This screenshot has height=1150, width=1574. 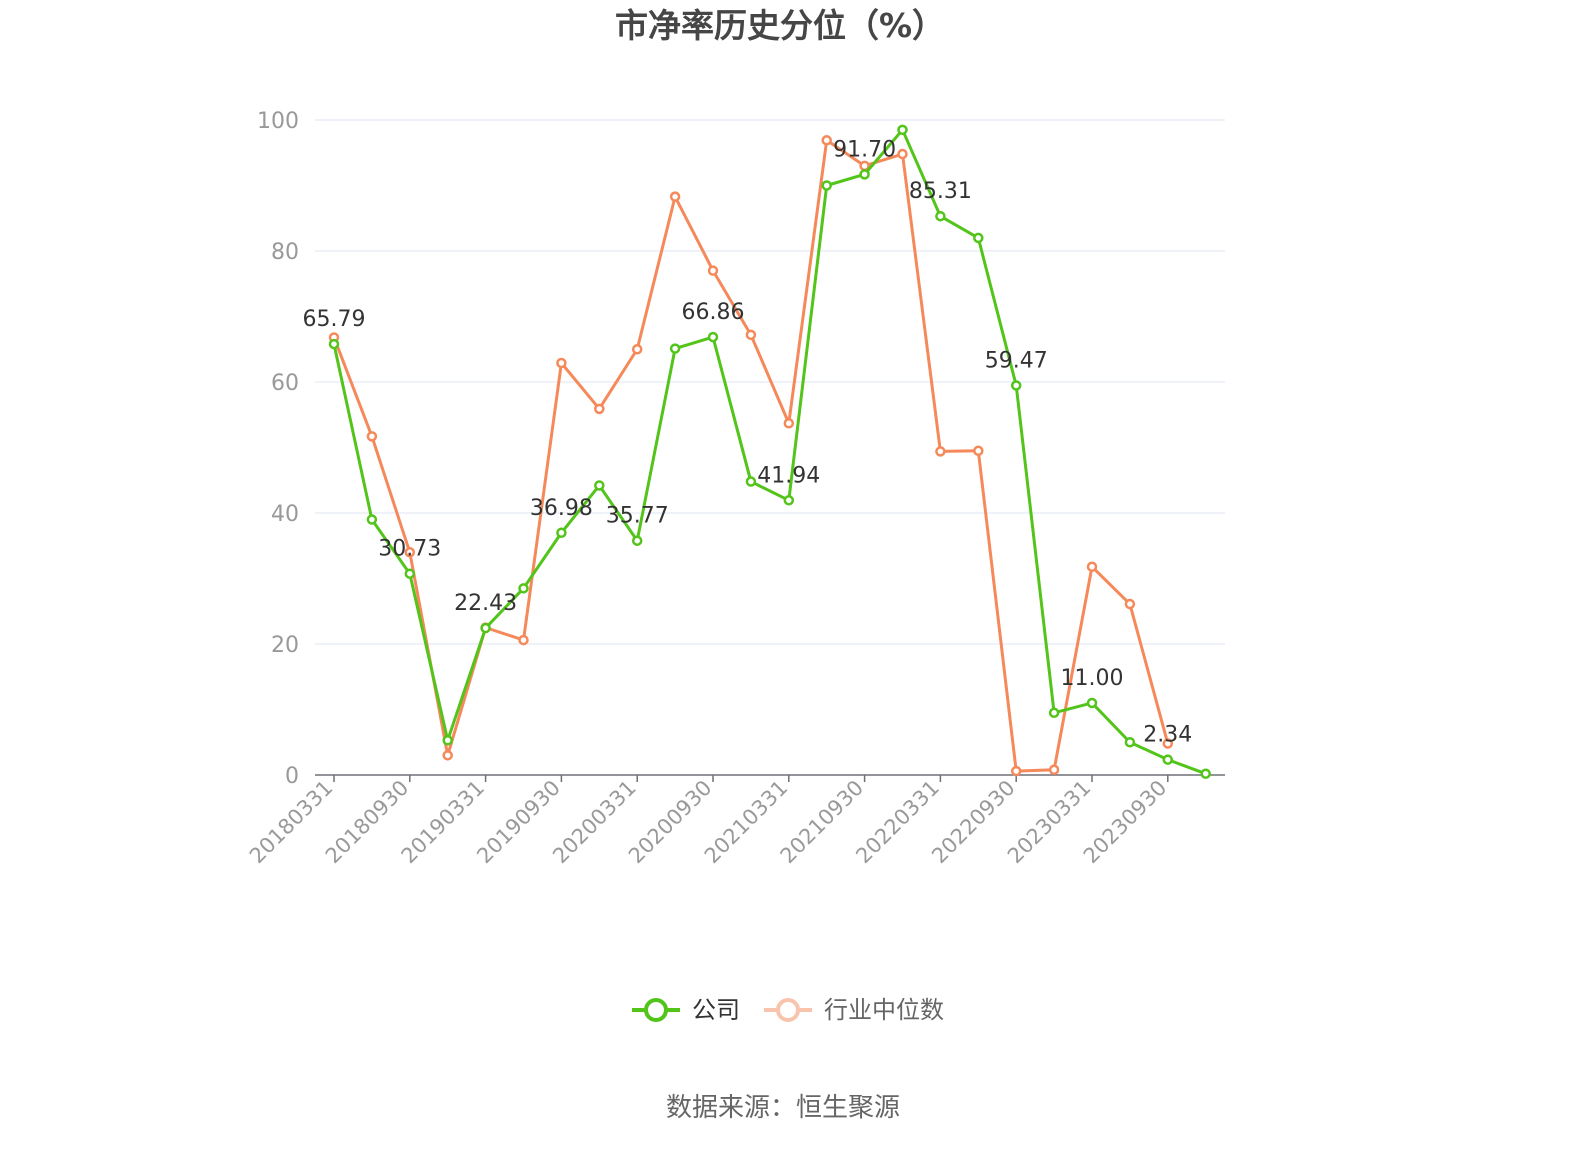 What do you see at coordinates (637, 516) in the screenshot?
I see `company-data-label: 35.77` at bounding box center [637, 516].